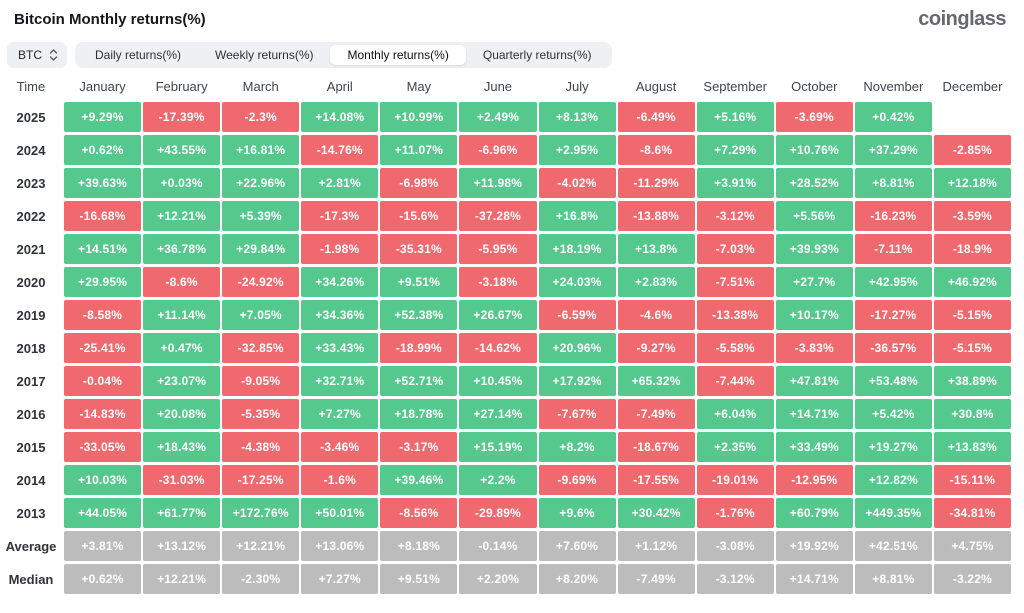  I want to click on return-cell: +43.55%, so click(182, 150).